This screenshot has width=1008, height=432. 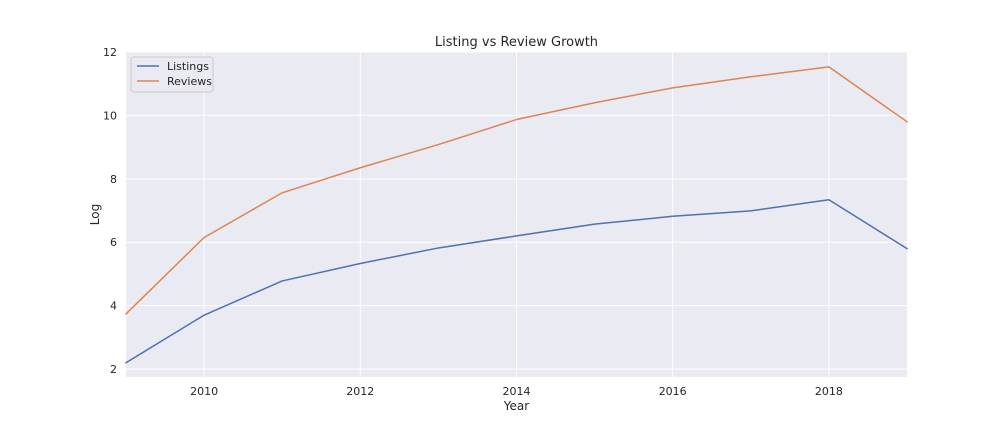 What do you see at coordinates (113, 369) in the screenshot?
I see `y-tick-label: 2` at bounding box center [113, 369].